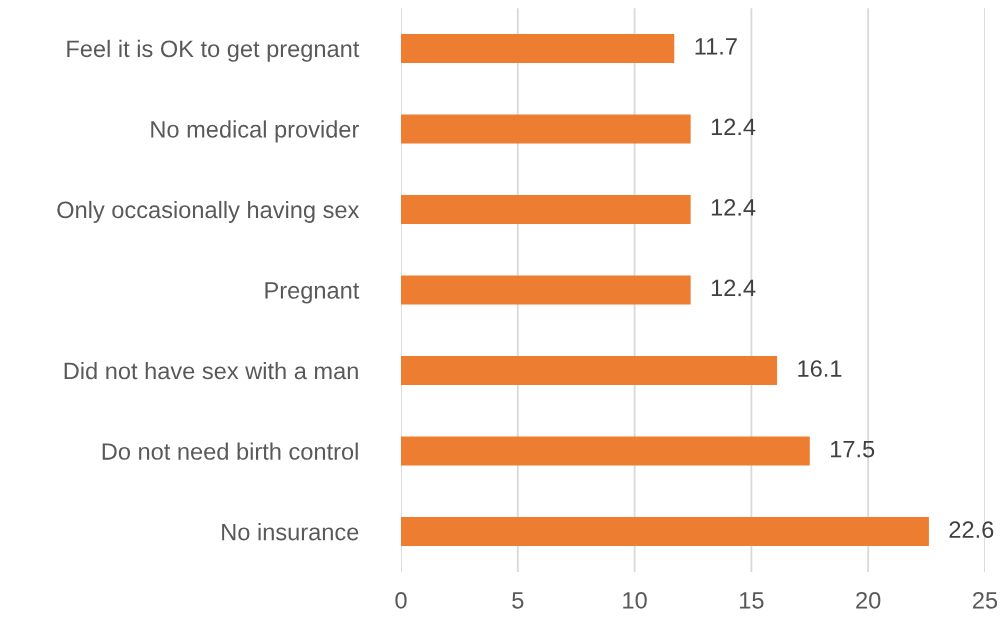 The height and width of the screenshot is (625, 1002). I want to click on data-label: 16.1, so click(820, 368).